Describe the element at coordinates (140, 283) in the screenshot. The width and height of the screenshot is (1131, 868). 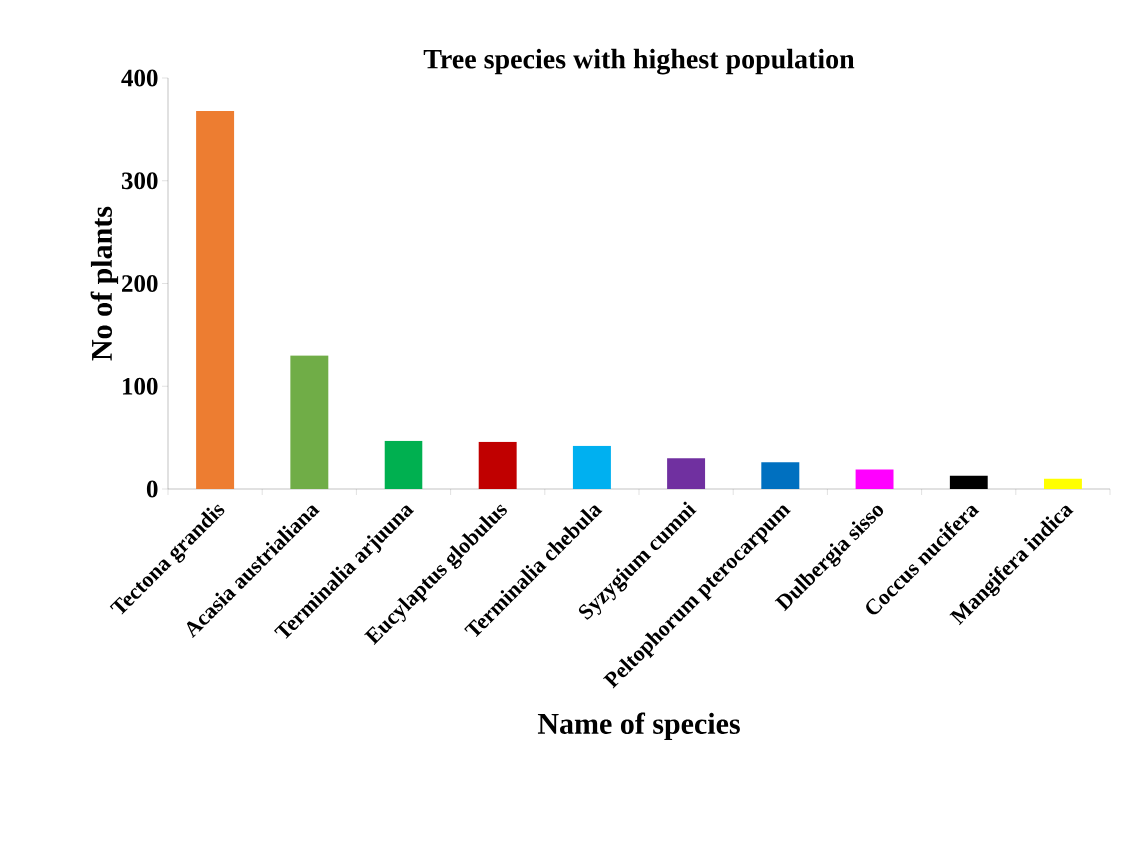
I see `y-tick-label: 200` at that location.